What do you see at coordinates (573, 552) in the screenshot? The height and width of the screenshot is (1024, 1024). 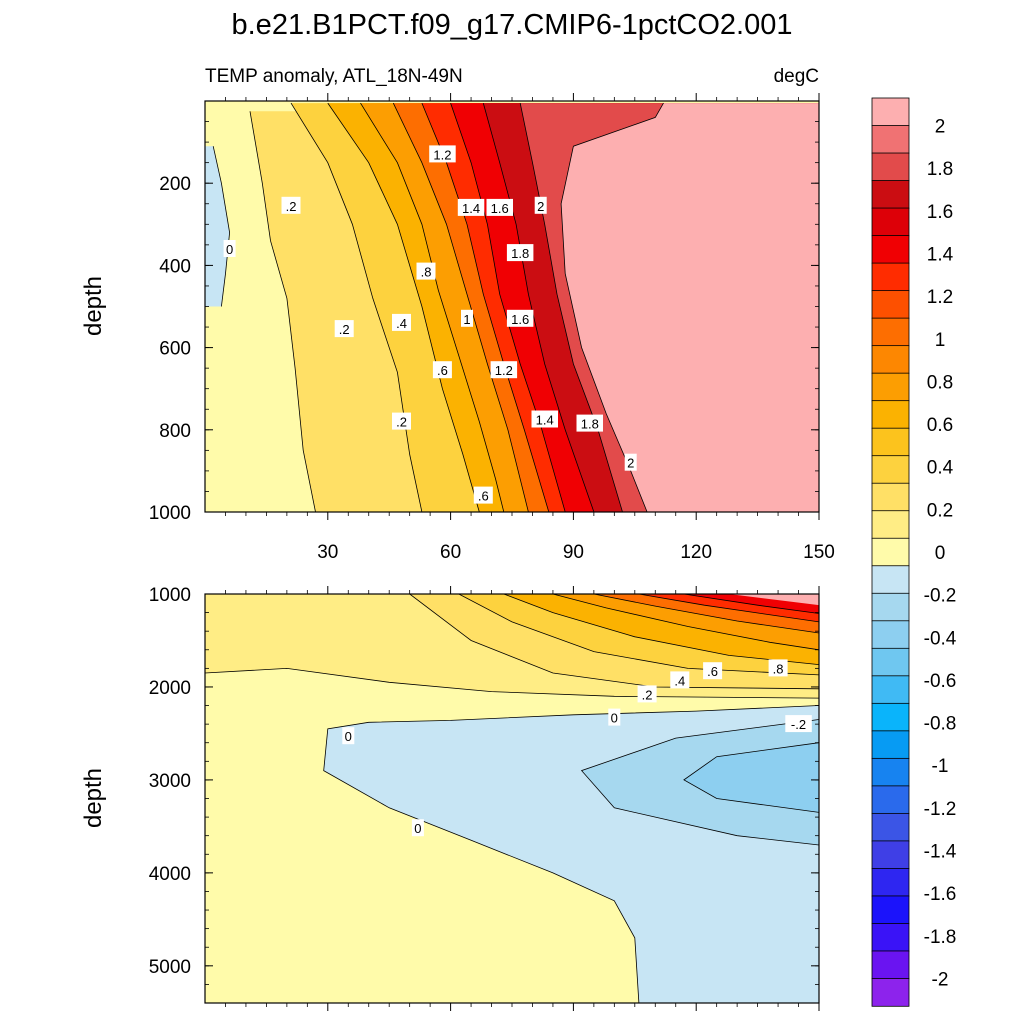 I see `x-tick-label: 90` at bounding box center [573, 552].